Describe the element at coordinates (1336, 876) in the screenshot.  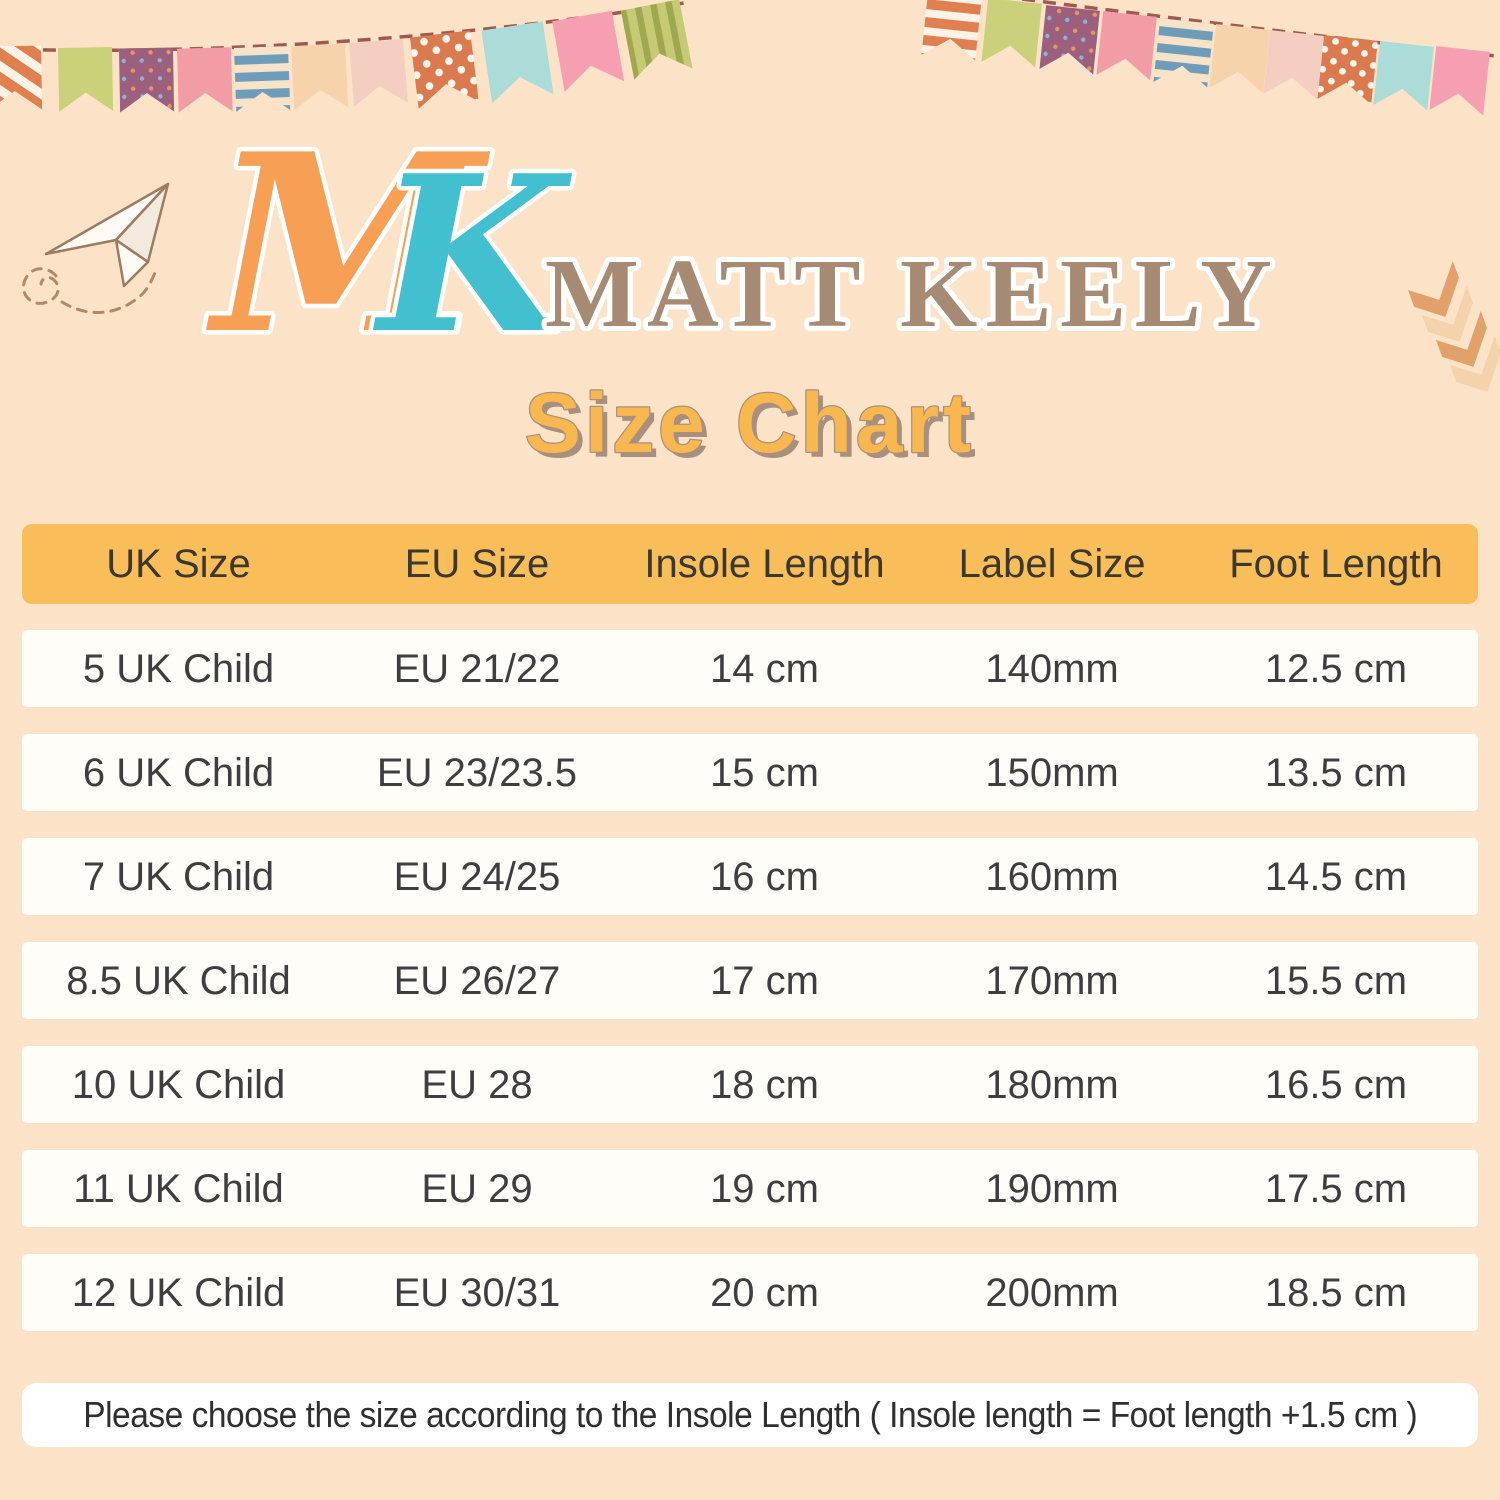
I see `table-cell: 14.5 cm` at that location.